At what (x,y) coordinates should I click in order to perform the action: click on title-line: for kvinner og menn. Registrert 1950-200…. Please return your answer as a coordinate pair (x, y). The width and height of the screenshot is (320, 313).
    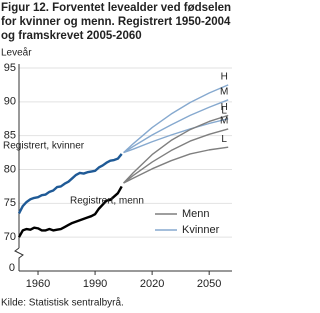
    Looking at the image, I should click on (116, 22).